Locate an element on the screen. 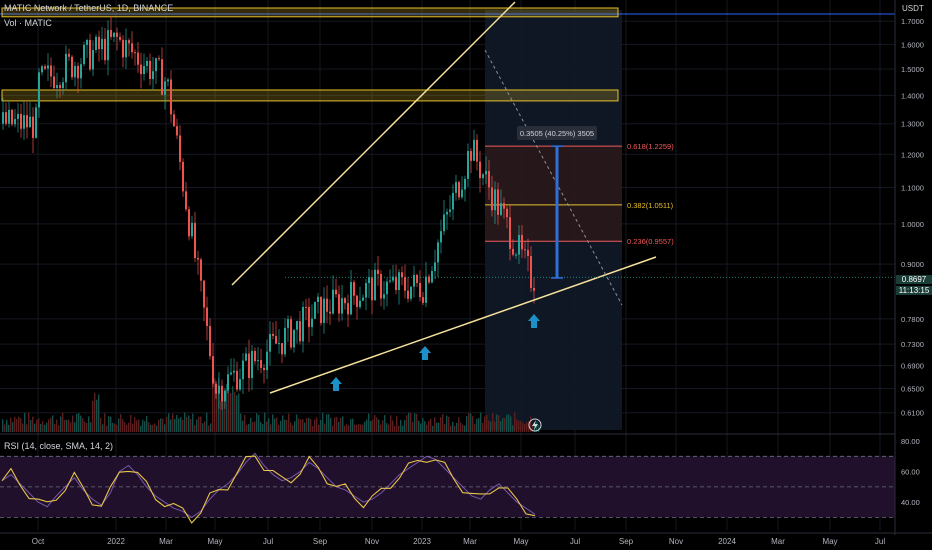  rsi-tick-1: 60.00 is located at coordinates (910, 472).